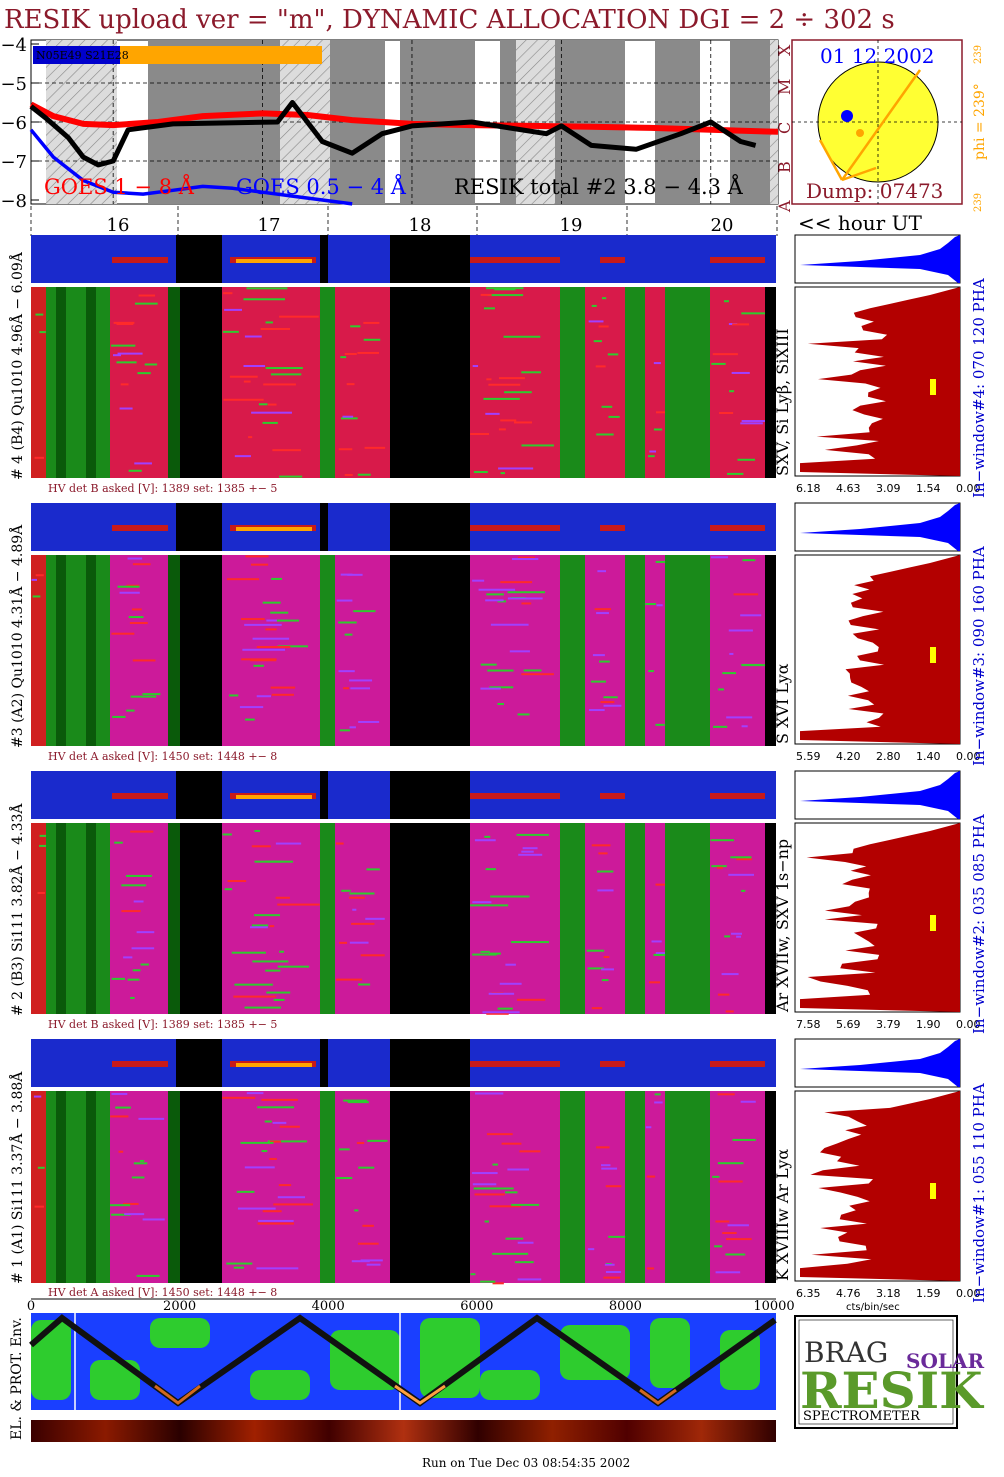 The height and width of the screenshot is (1477, 1004). What do you see at coordinates (221, 55) in the screenshot?
I see `noaa-bar-orange` at bounding box center [221, 55].